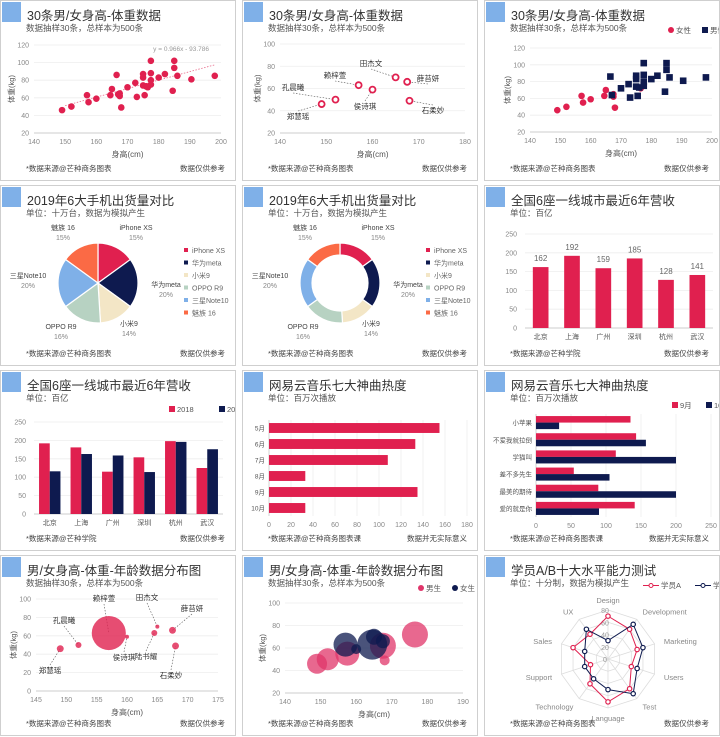 The image size is (720, 737). I want to click on x-tick-label: 175, so click(218, 700).